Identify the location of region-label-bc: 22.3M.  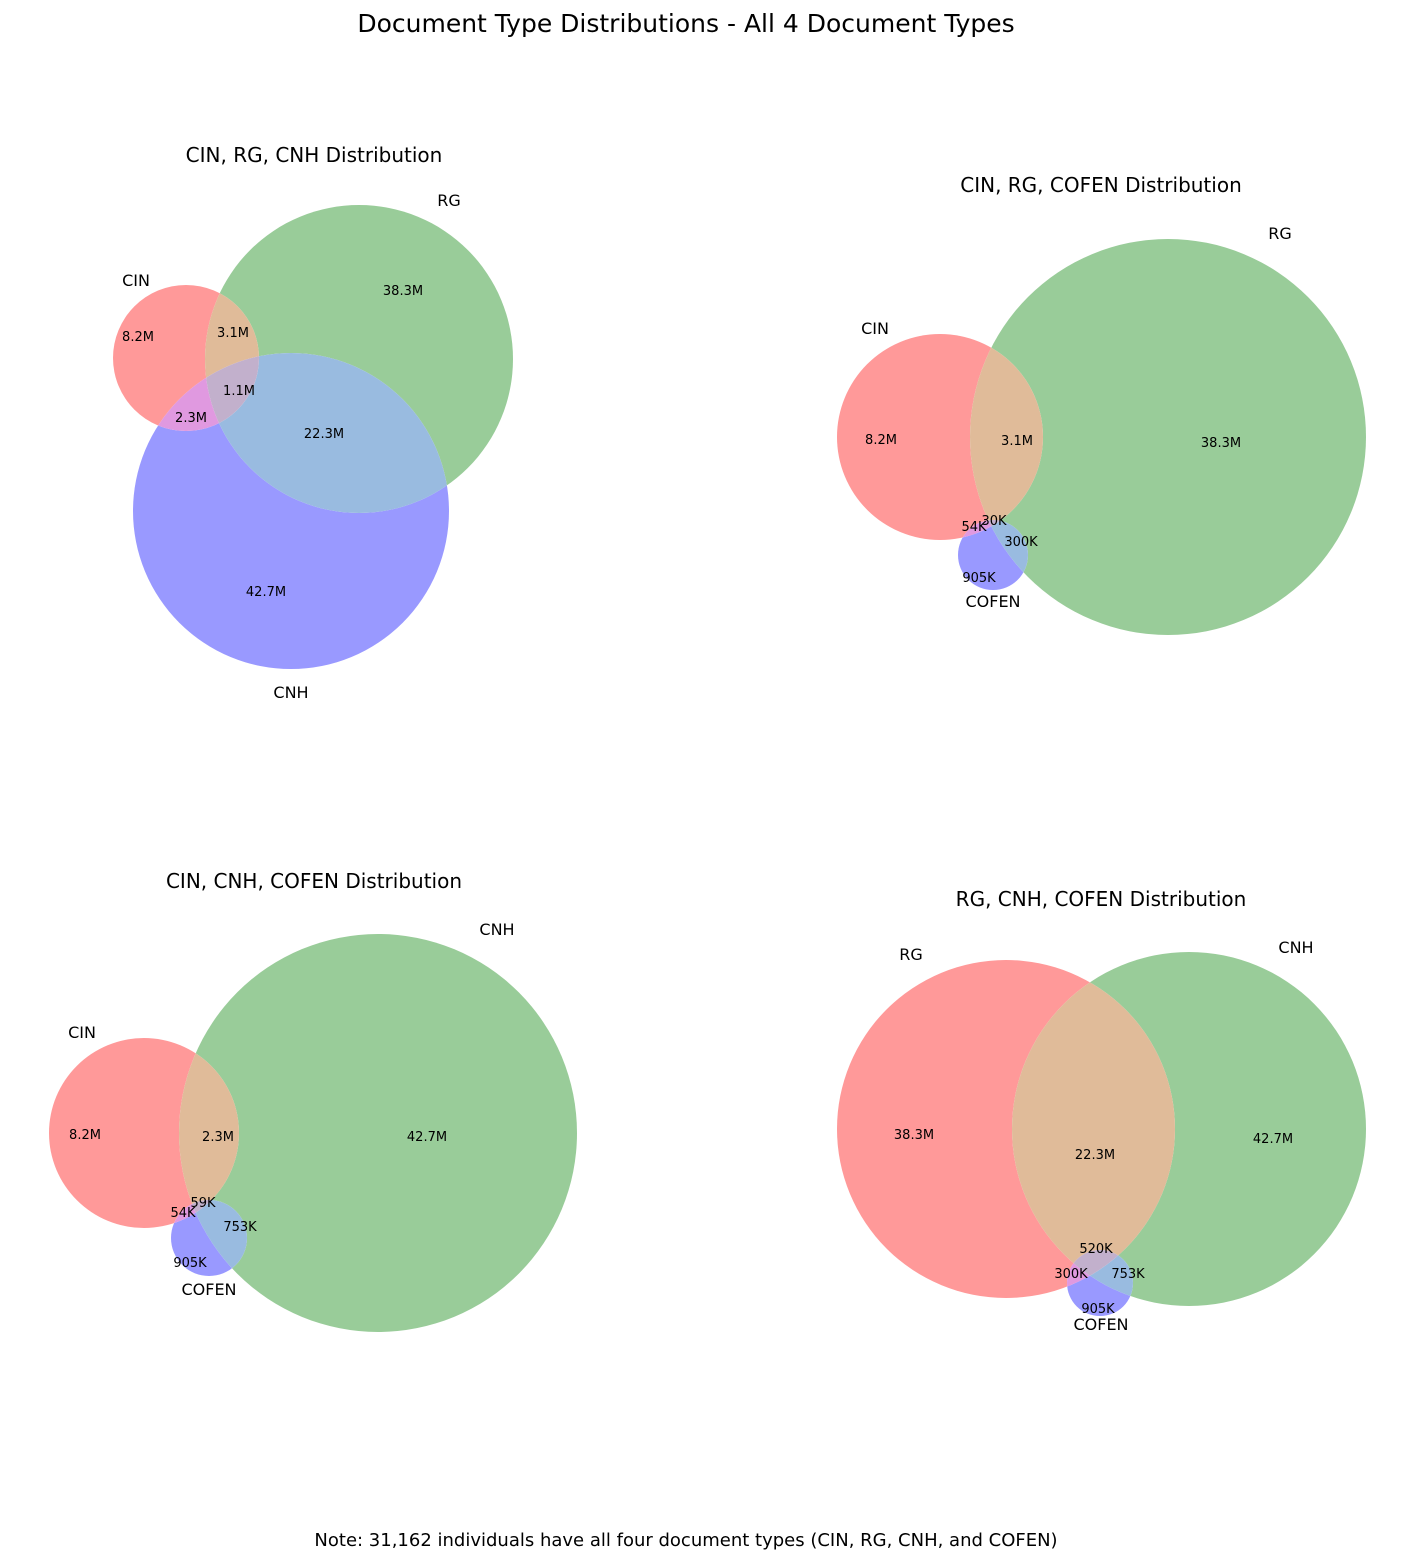
(324, 434).